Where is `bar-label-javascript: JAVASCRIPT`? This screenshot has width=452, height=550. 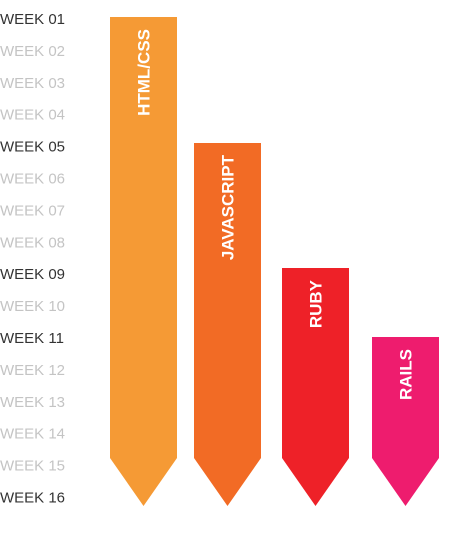 bar-label-javascript: JAVASCRIPT is located at coordinates (228, 207).